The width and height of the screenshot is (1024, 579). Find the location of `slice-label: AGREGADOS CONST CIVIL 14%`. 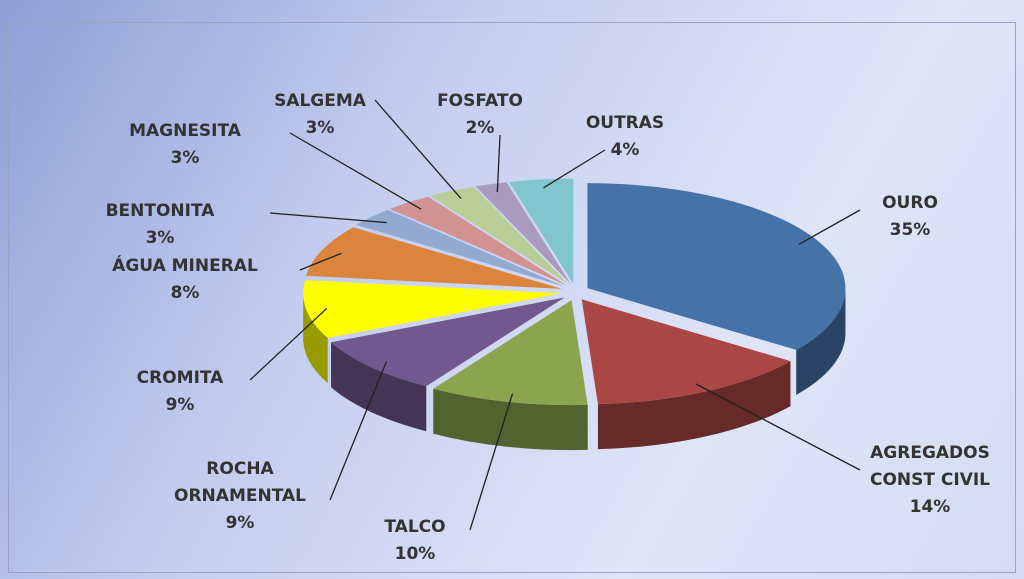

slice-label: AGREGADOS CONST CIVIL 14% is located at coordinates (930, 480).